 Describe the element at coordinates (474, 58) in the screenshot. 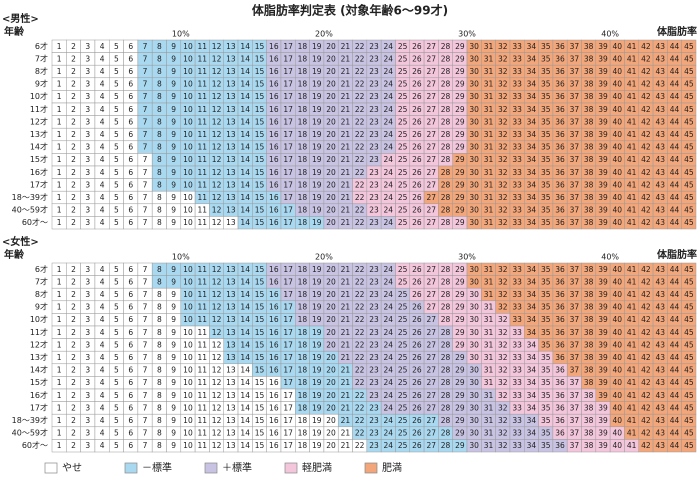

I see `cell-value: 30` at that location.